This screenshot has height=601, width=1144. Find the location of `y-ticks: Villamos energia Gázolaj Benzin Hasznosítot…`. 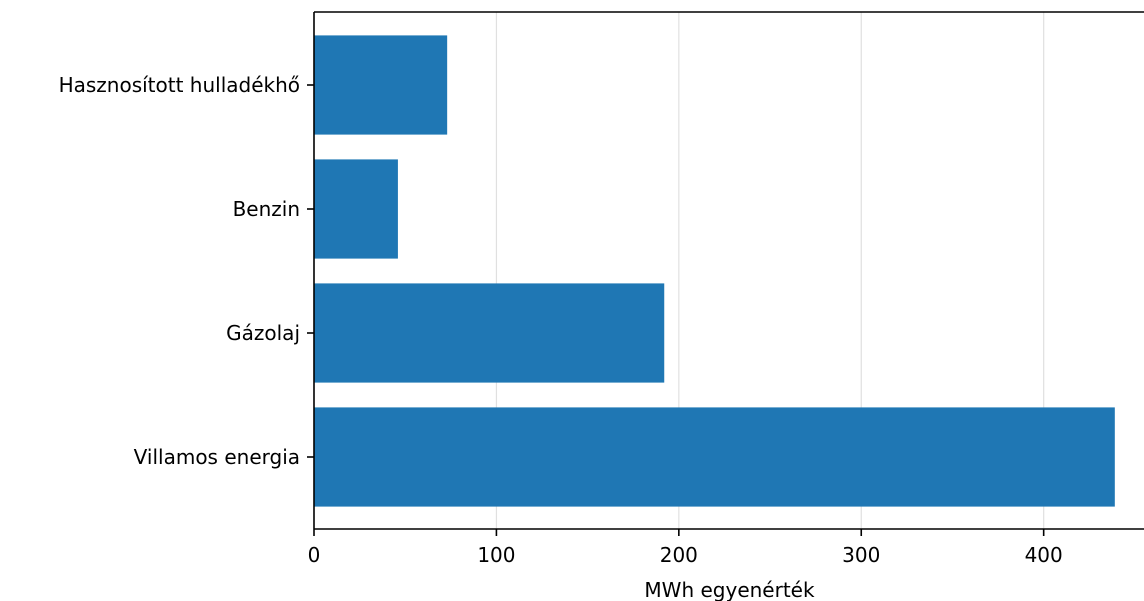

y-ticks: Villamos energia Gázolaj Benzin Hasznosítot… is located at coordinates (186, 271).